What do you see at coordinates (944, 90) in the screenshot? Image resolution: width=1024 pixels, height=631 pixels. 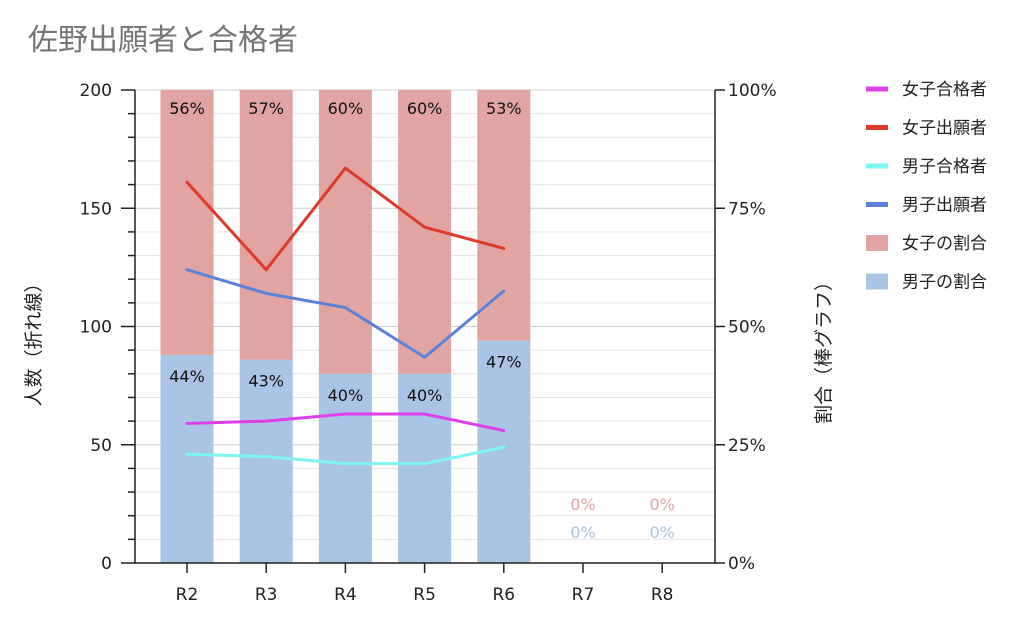 I see `legend-label: 女子合格者` at bounding box center [944, 90].